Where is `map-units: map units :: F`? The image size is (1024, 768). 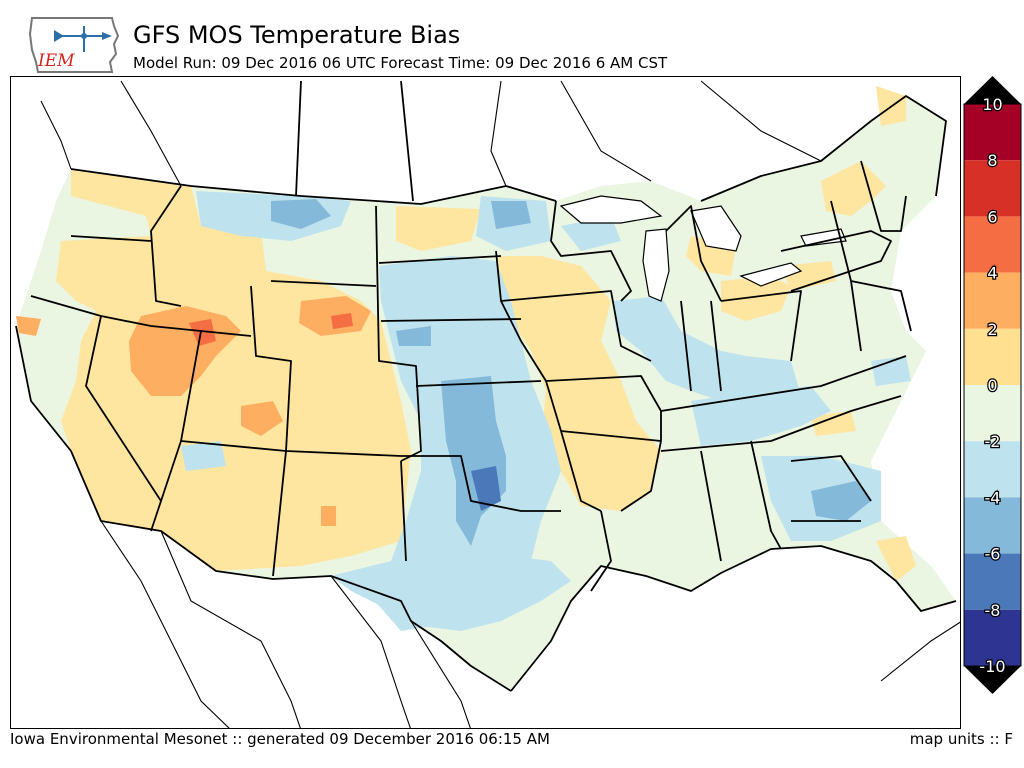 map-units: map units :: F is located at coordinates (961, 739).